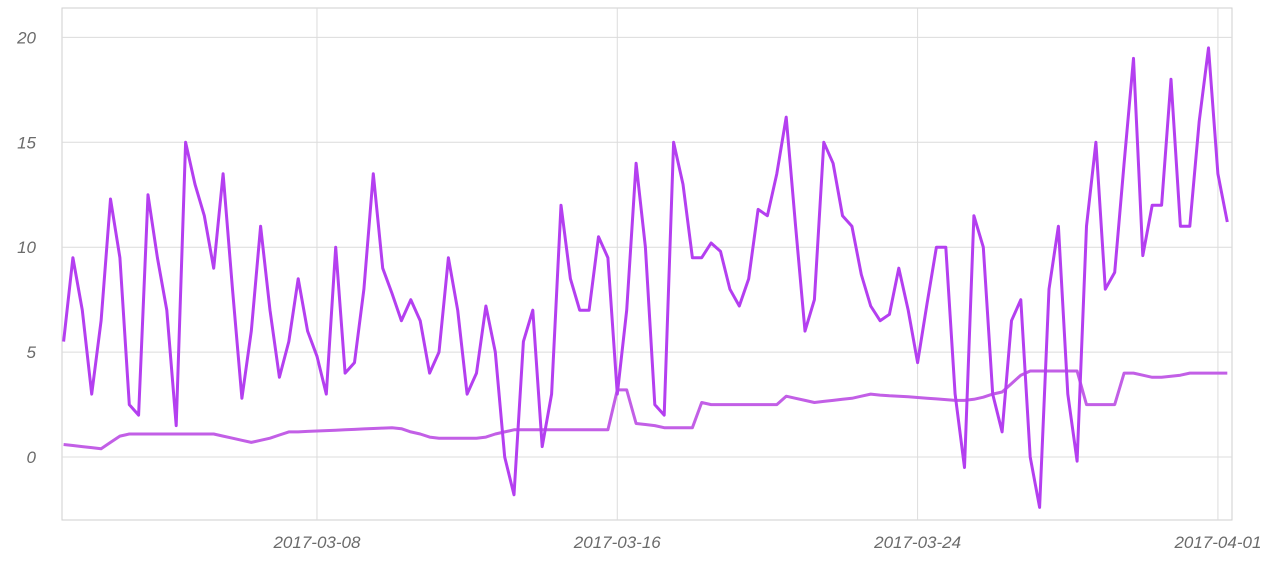  What do you see at coordinates (26, 37) in the screenshot?
I see `y-tick-label: 20` at bounding box center [26, 37].